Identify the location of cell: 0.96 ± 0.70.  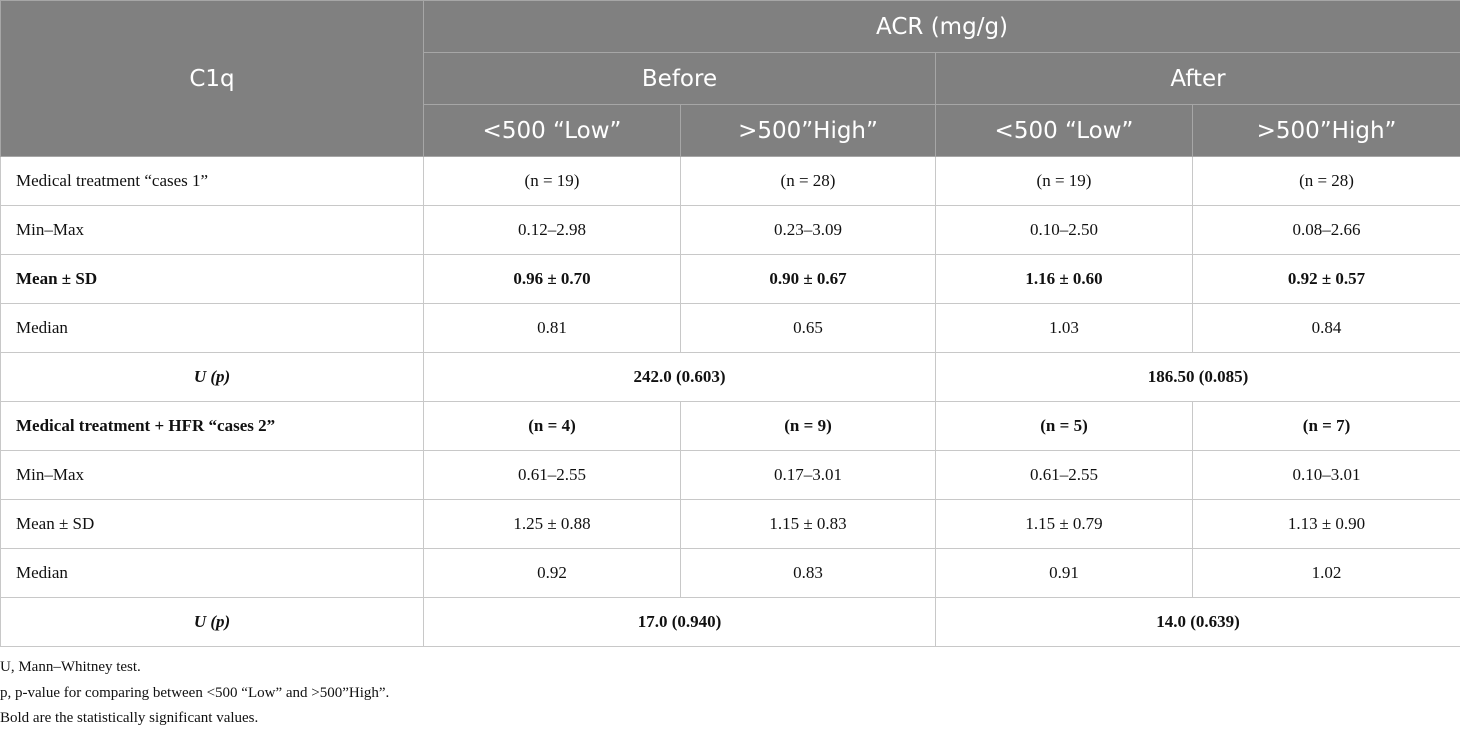
(552, 279).